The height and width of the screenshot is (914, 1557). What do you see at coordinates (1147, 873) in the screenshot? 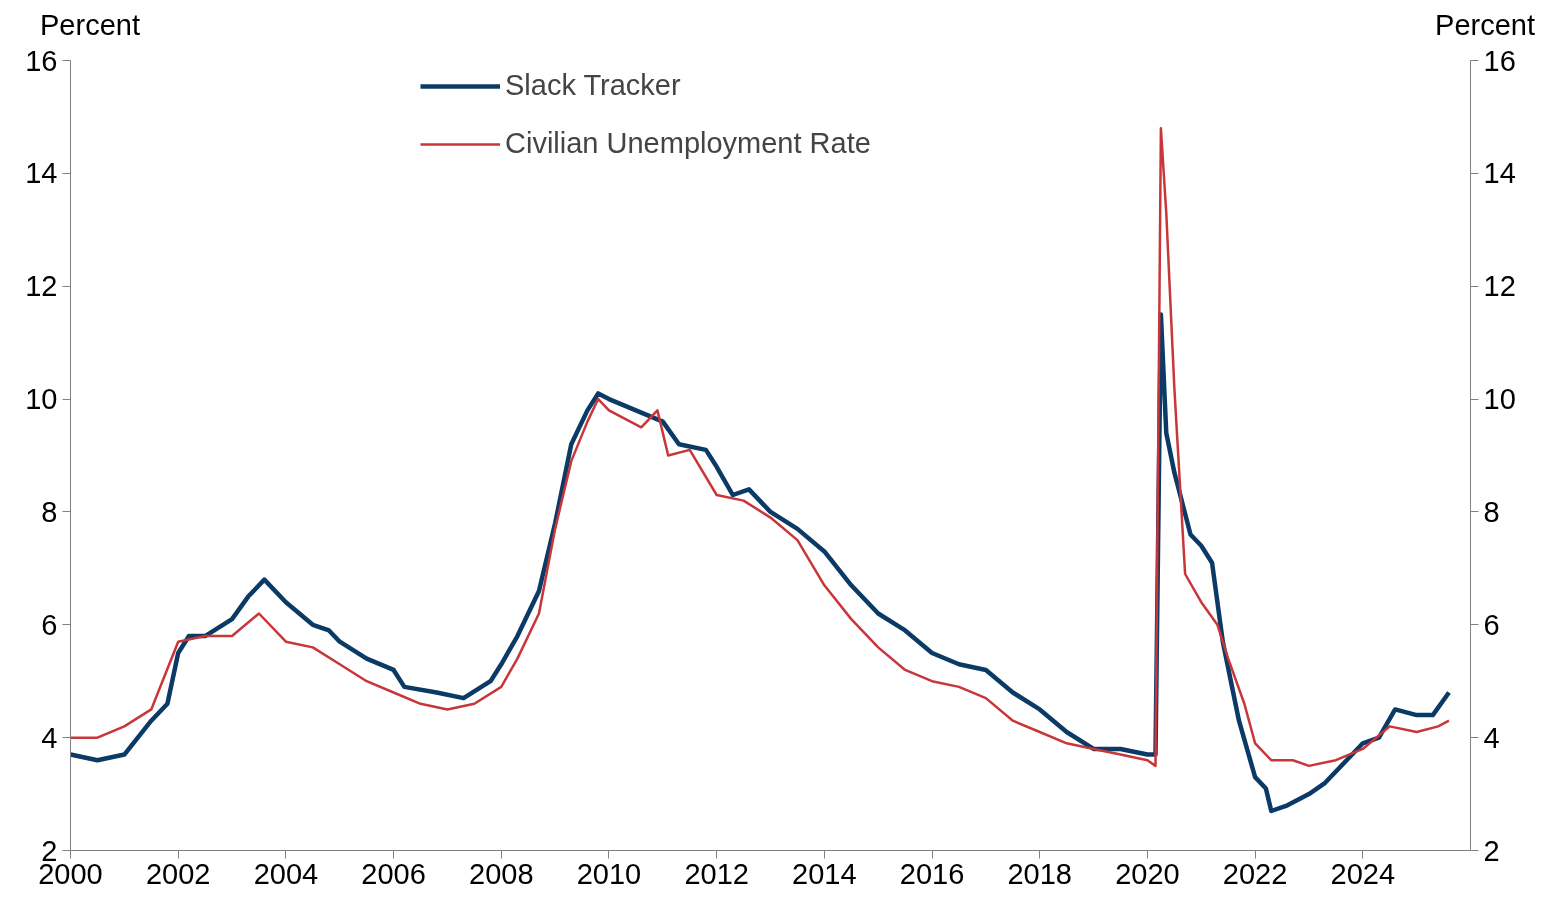
I see `x-tick-label: 2020` at bounding box center [1147, 873].